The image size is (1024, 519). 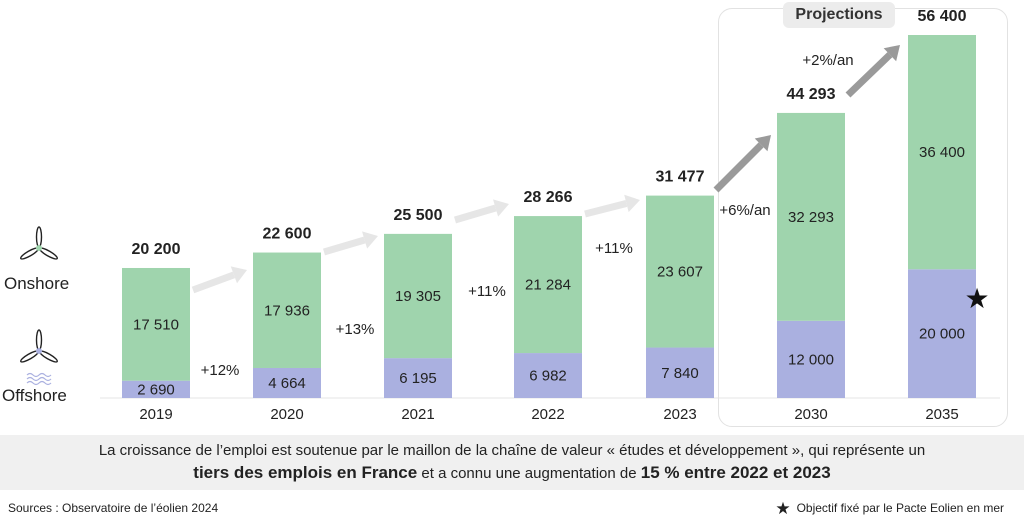 I want to click on label-total-2020: 22 600, so click(x=287, y=234).